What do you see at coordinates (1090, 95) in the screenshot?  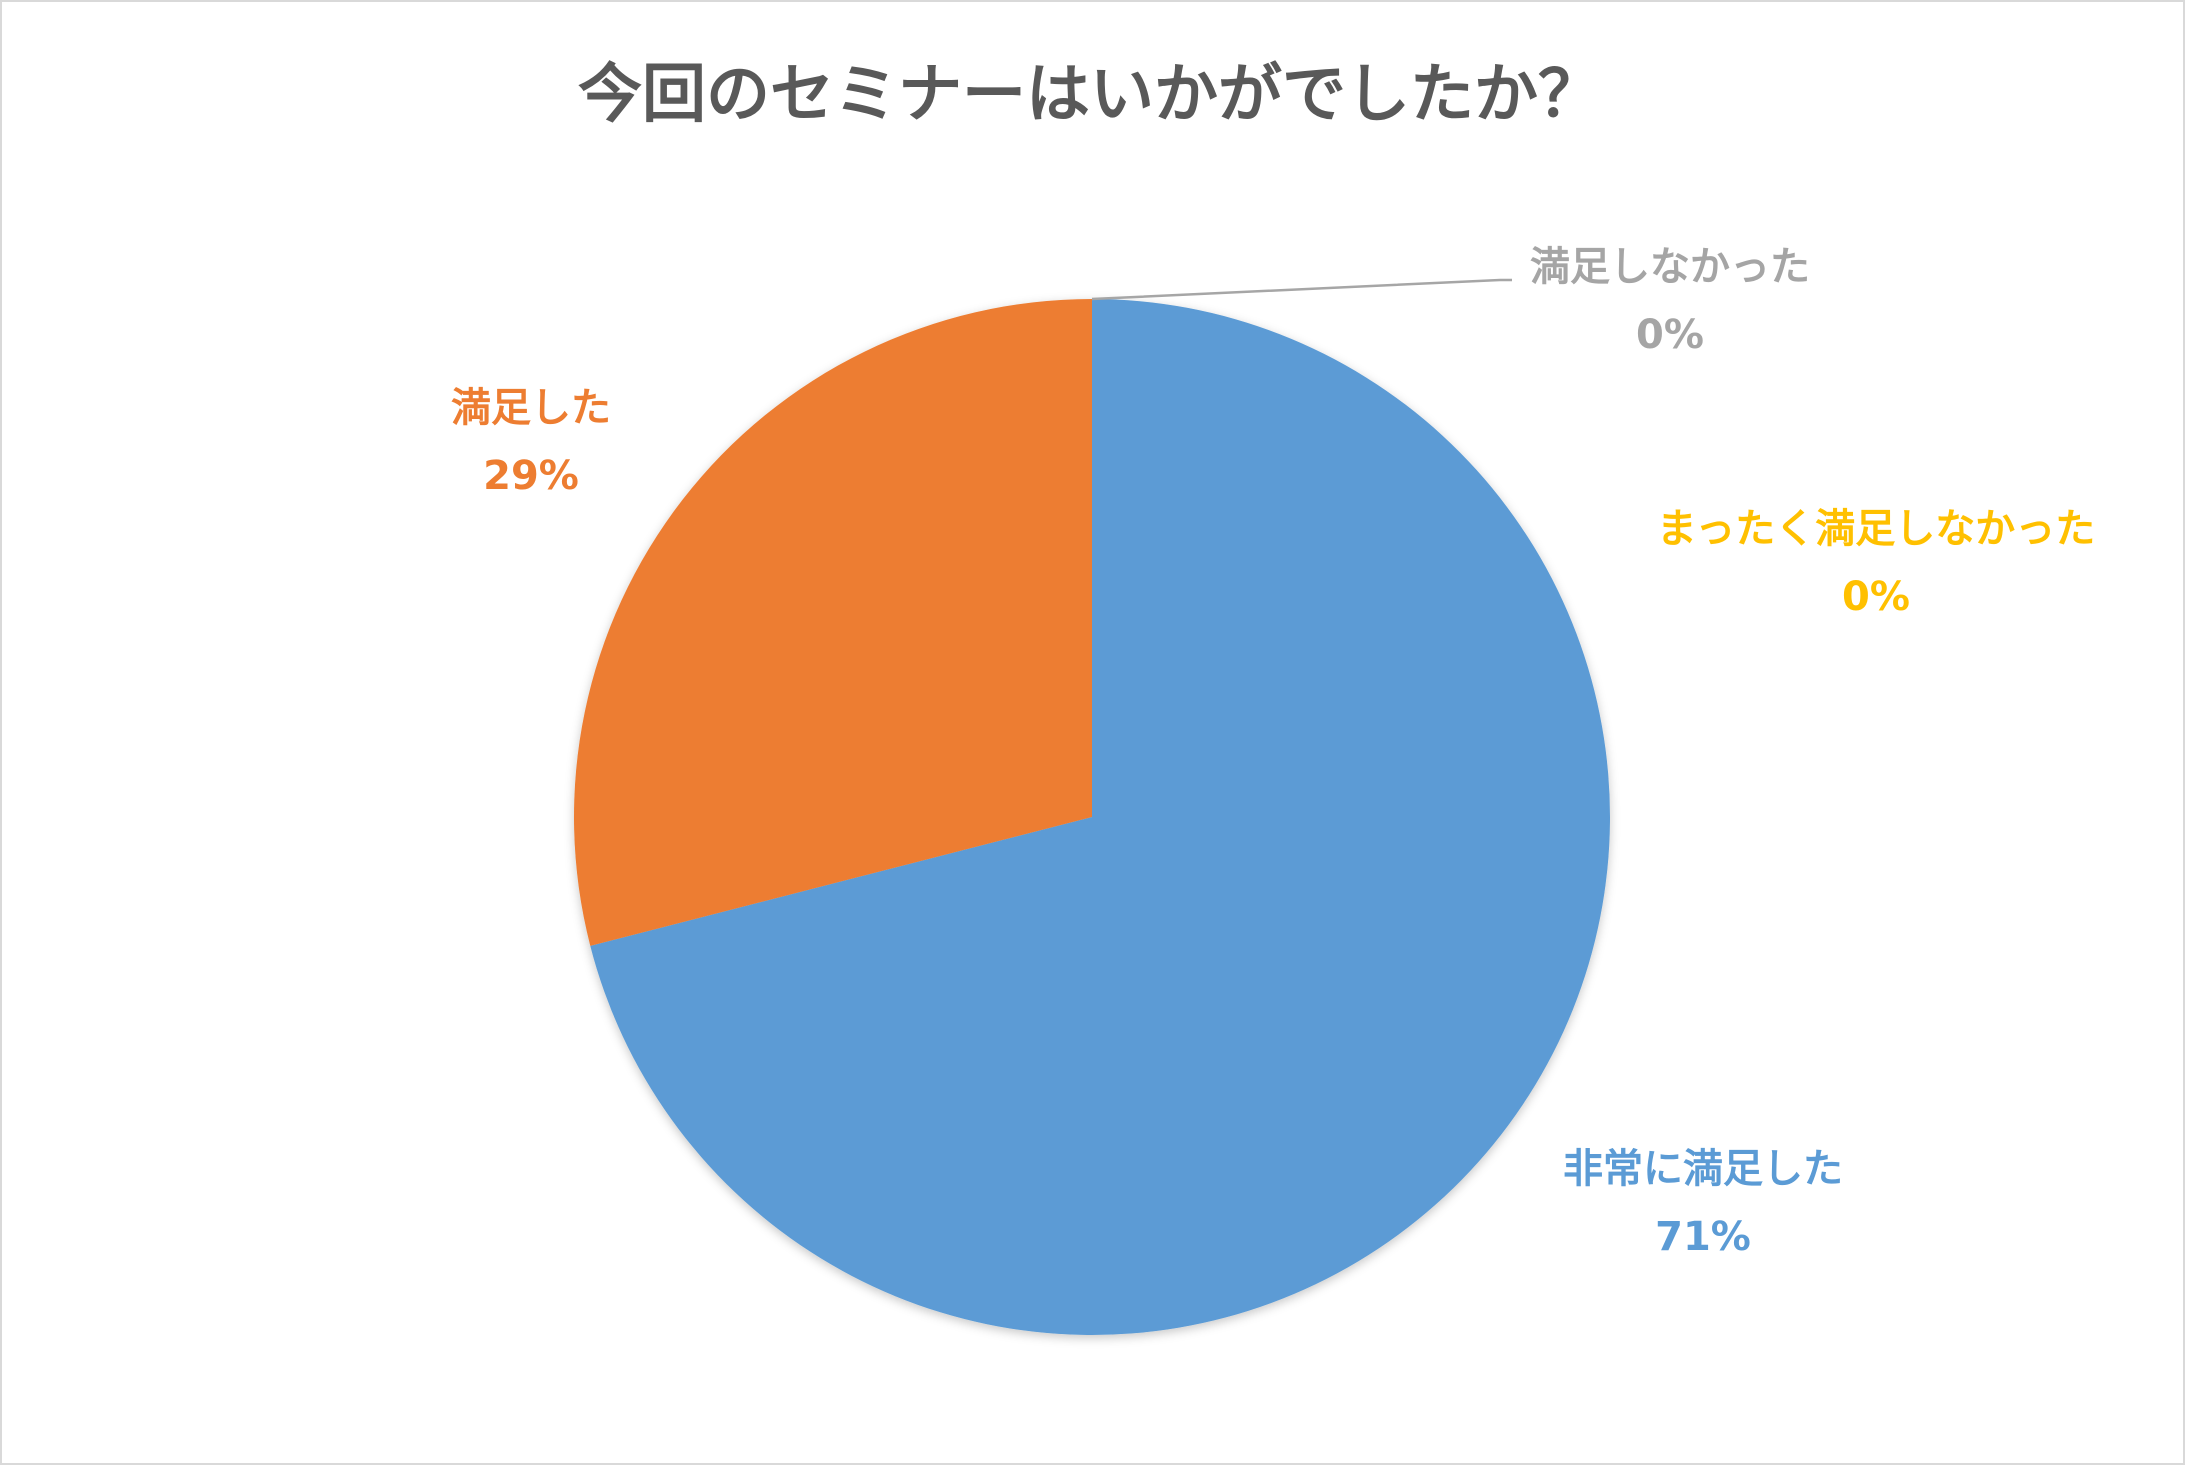 I see `chart-title: 今回のセミナーはいかがでしたか？` at bounding box center [1090, 95].